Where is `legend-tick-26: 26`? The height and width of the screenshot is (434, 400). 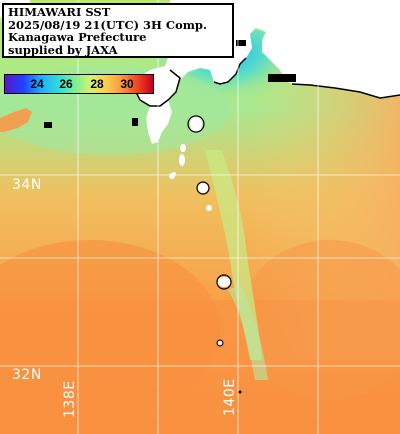
legend-tick-26: 26 is located at coordinates (65, 84).